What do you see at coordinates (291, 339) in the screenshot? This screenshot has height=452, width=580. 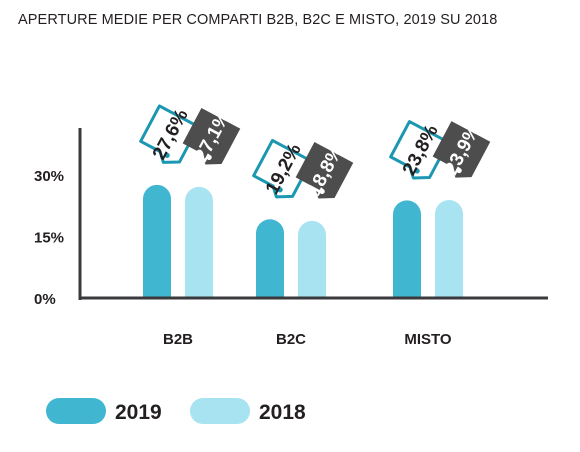 I see `x-tick-label-b2c: B2C` at bounding box center [291, 339].